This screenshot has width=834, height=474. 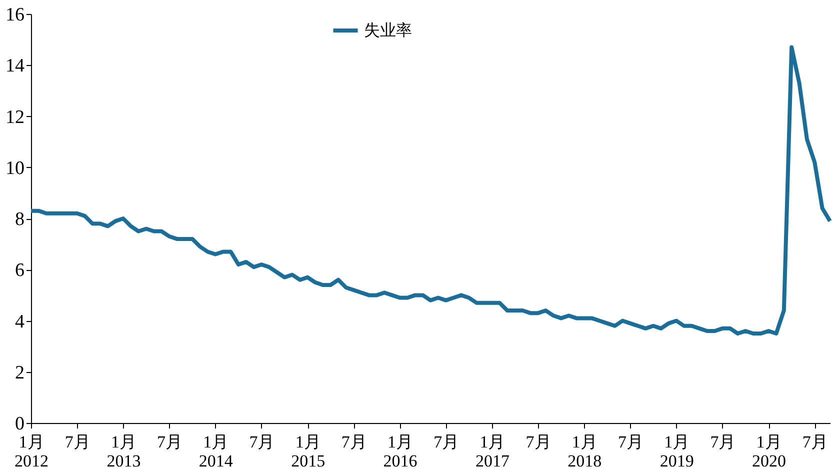 What do you see at coordinates (123, 451) in the screenshot?
I see `x-tick-label: 1月 2013` at bounding box center [123, 451].